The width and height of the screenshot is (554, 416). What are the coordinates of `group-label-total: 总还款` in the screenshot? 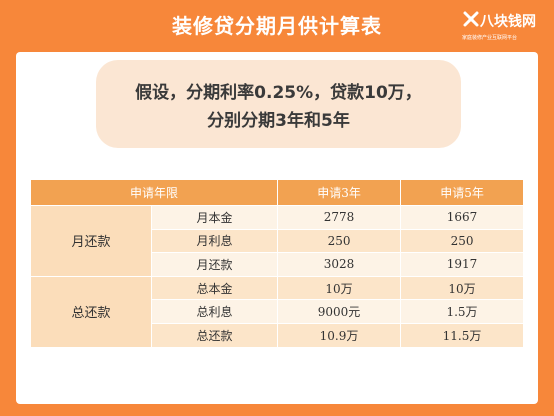 It's located at (91, 311).